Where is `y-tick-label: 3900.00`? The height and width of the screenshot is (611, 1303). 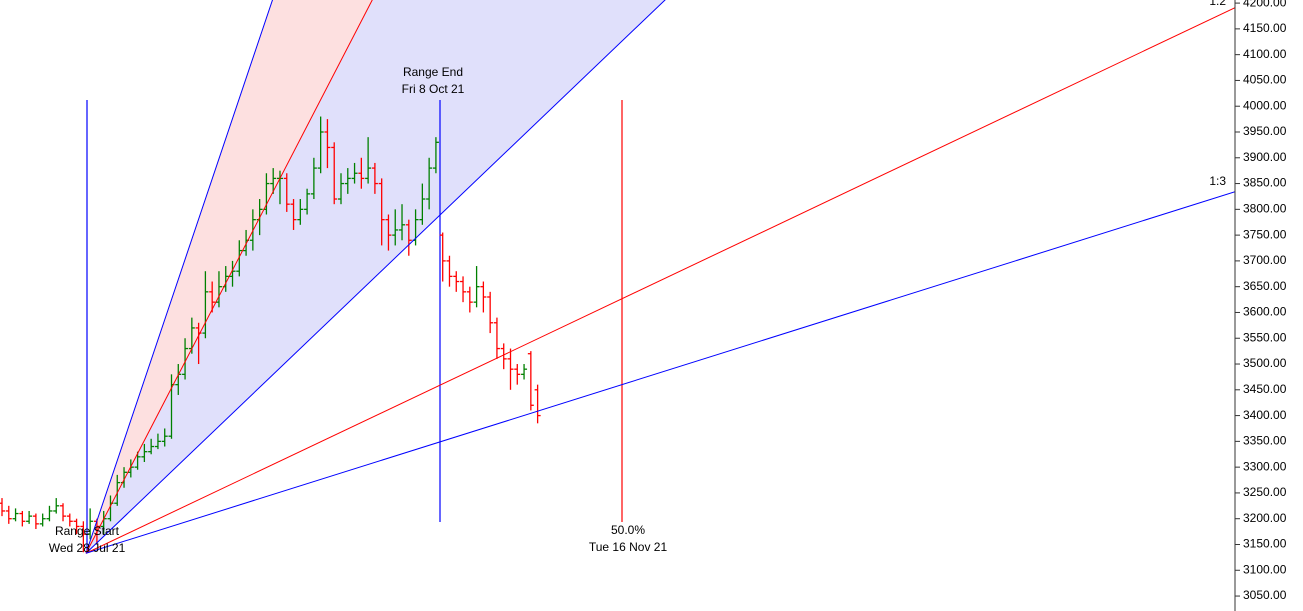 y-tick-label: 3900.00 is located at coordinates (1265, 157).